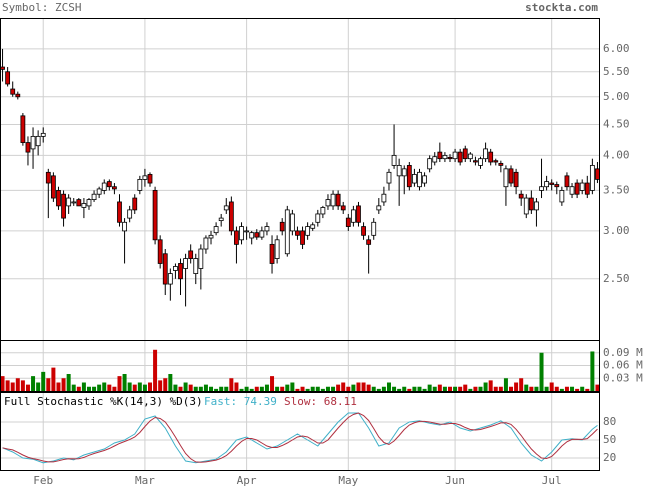  I want to click on y-tick-label: 2.50, so click(616, 278).